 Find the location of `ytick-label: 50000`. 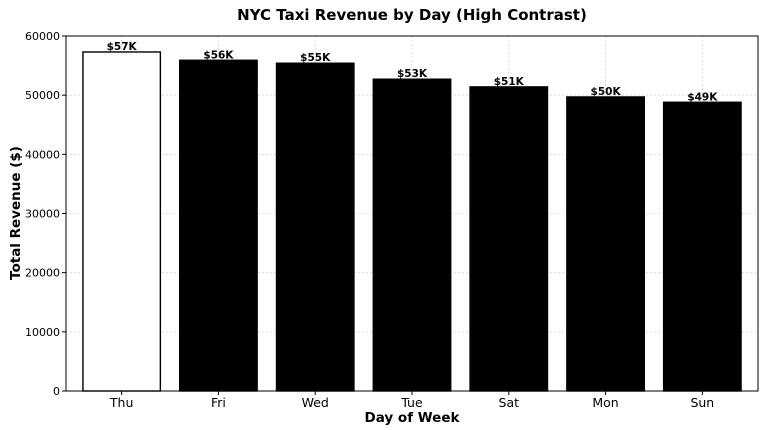

ytick-label: 50000 is located at coordinates (42, 95).